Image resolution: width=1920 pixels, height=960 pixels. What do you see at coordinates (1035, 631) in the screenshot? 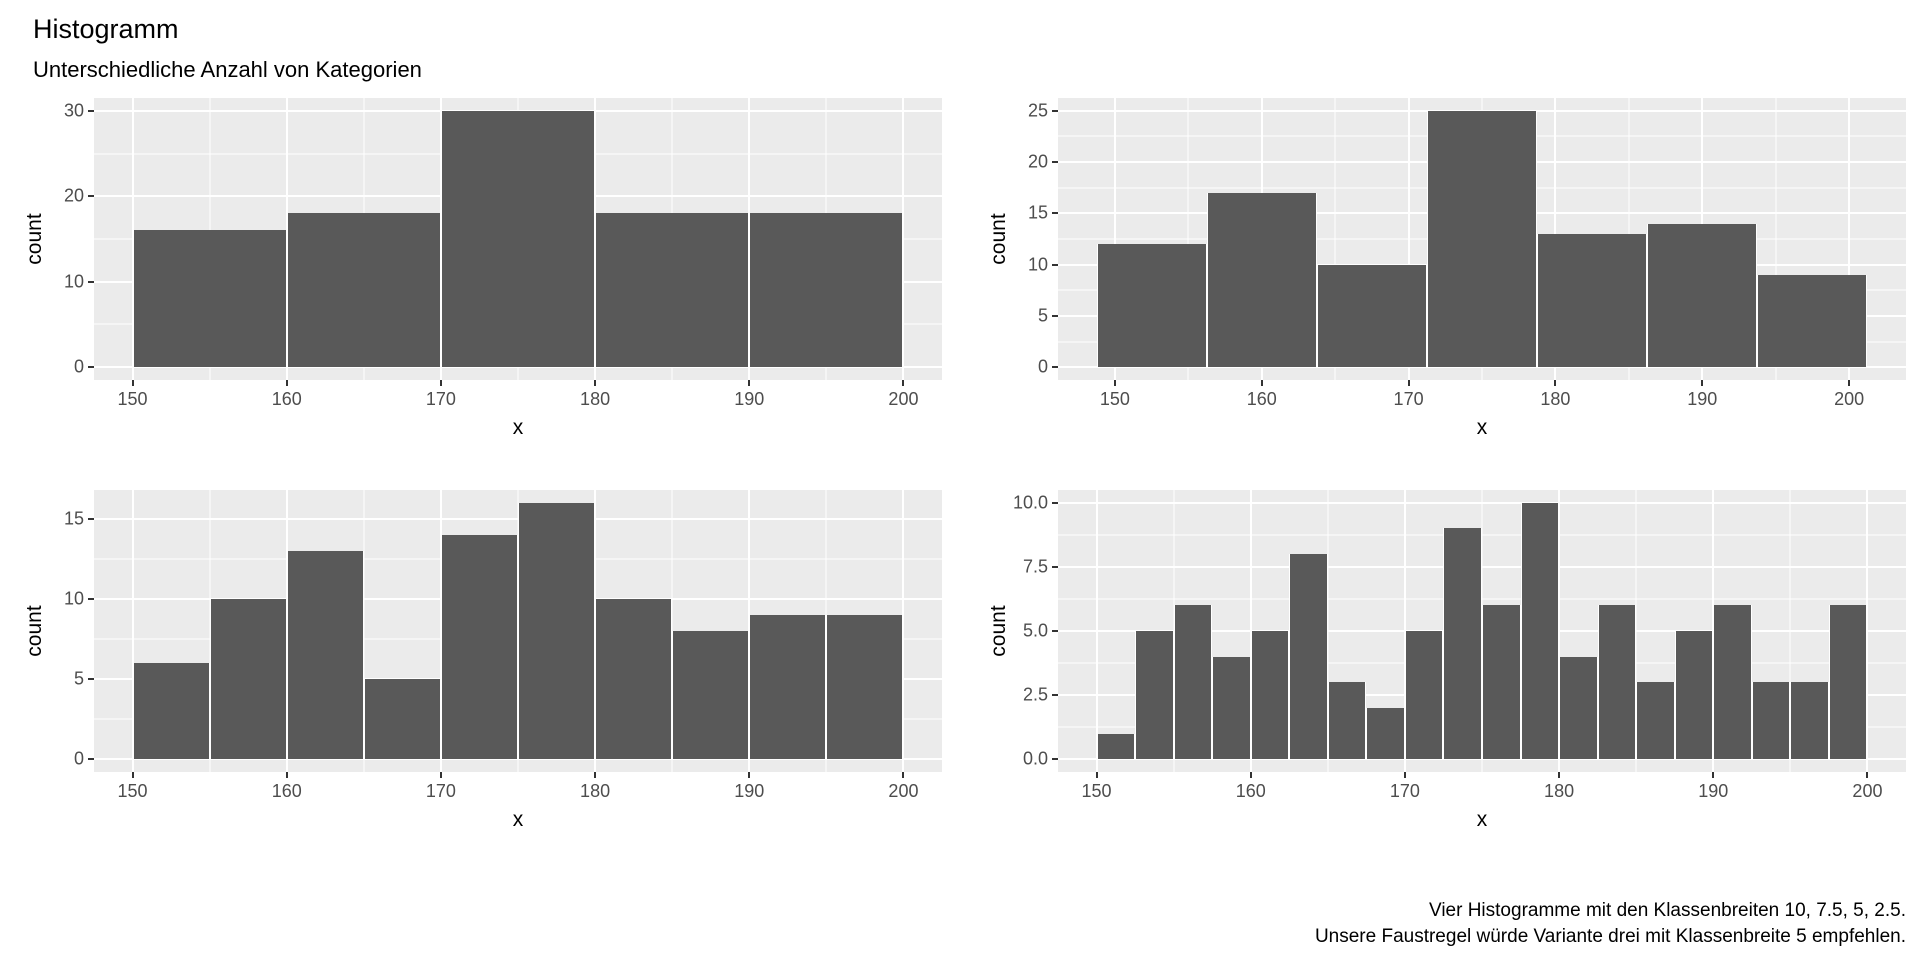
I see `y-axis-labels: 0.0 2.5 5.0 7.5 10.0` at bounding box center [1035, 631].